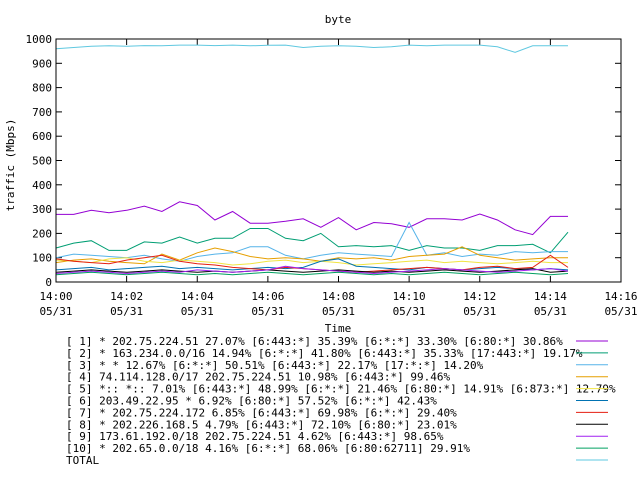  I want to click on y-tick-label: 200, so click(42, 233).